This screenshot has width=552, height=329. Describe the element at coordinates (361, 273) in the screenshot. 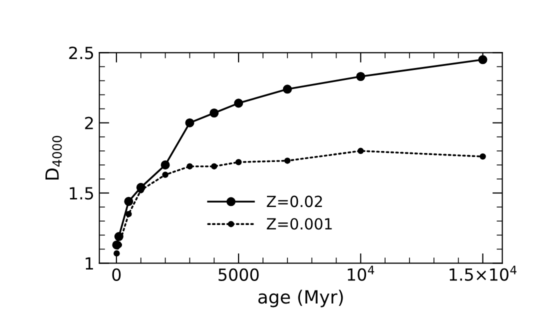

I see `x-tick-label: 10$^{4}$` at that location.